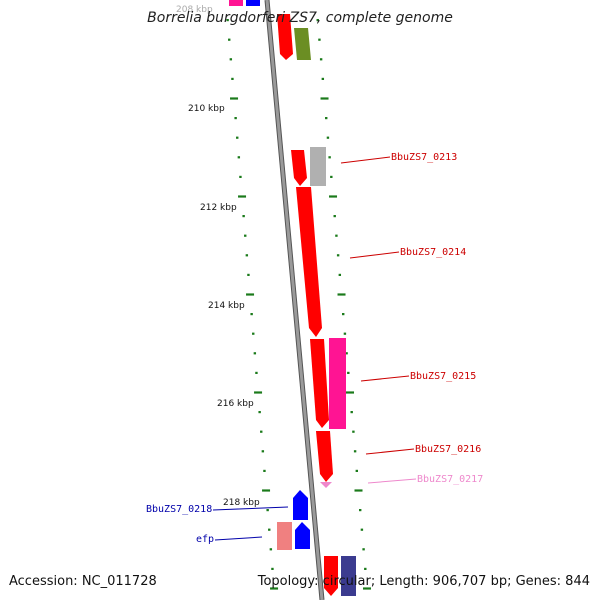  Describe the element at coordinates (443, 376) in the screenshot. I see `gene-label: BbuZS7_0215` at that location.